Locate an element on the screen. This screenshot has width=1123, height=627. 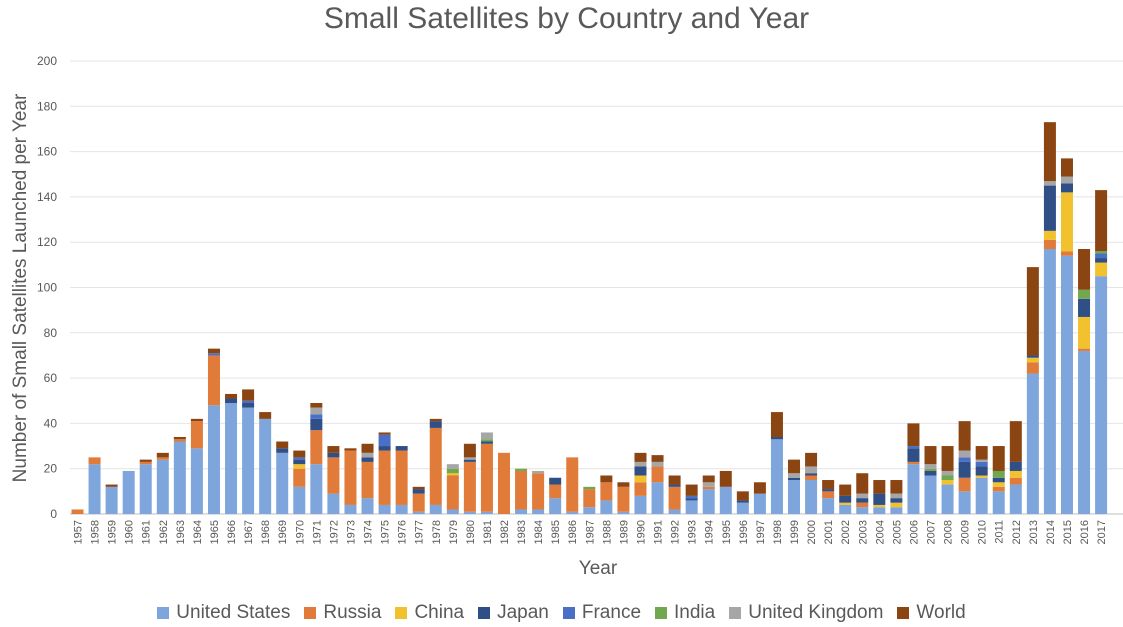
x-tick-label: 1993 is located at coordinates (693, 532).